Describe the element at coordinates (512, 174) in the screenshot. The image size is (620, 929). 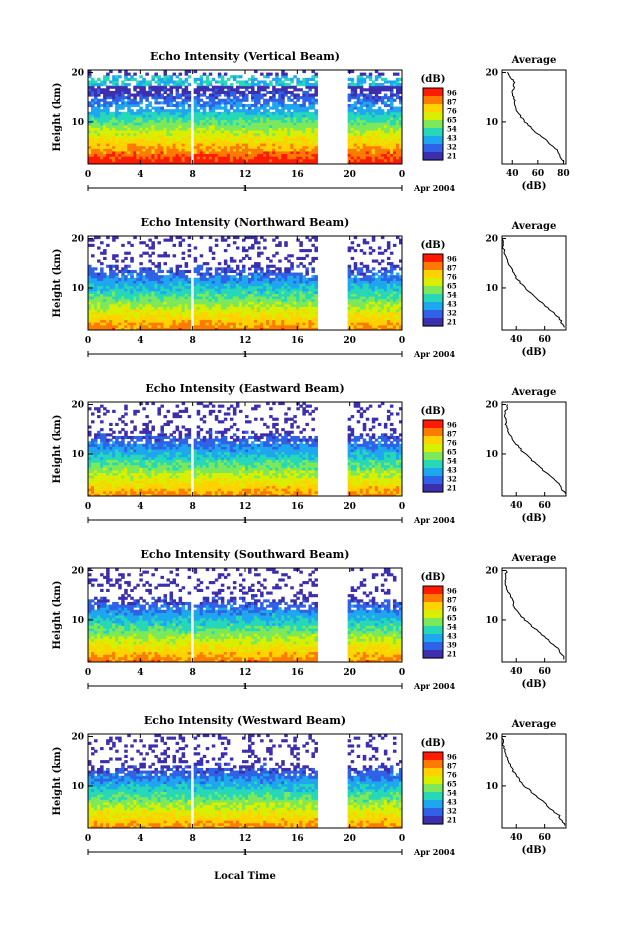
I see `average-x-tick-label: 40` at that location.